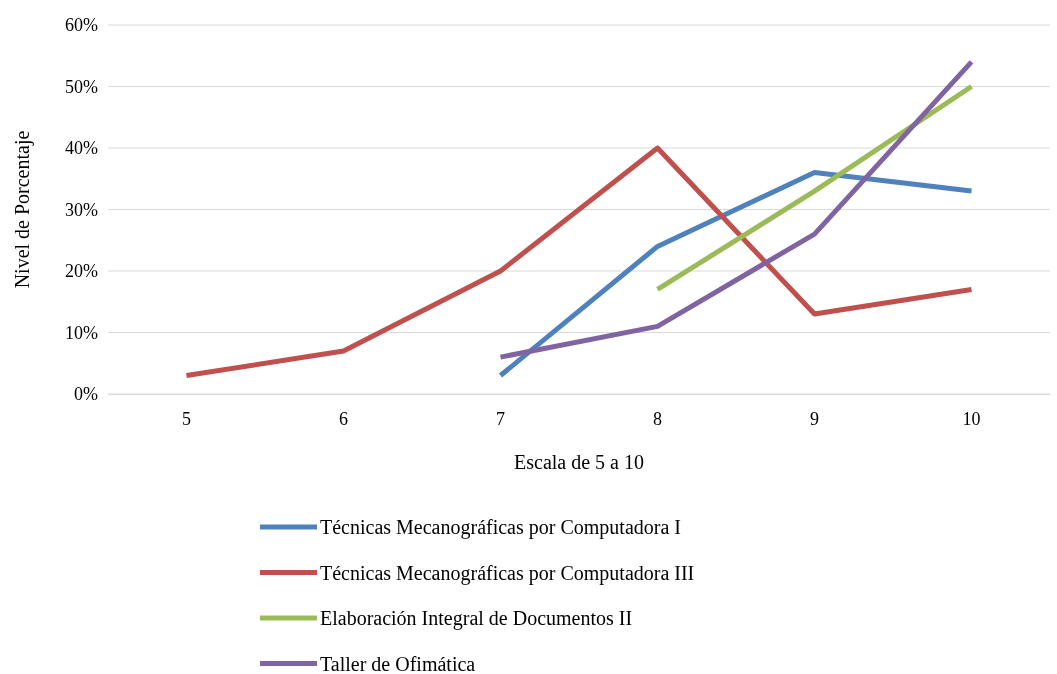  Describe the element at coordinates (814, 418) in the screenshot. I see `x-tick-label: 9` at that location.